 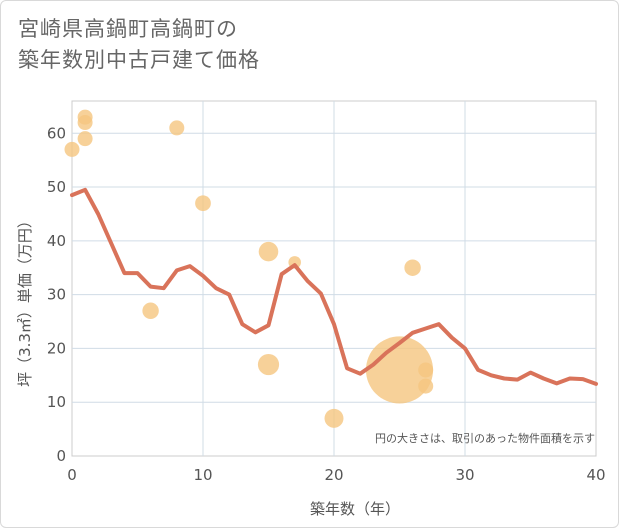 I want to click on y-tick-label: 10, so click(x=56, y=402).